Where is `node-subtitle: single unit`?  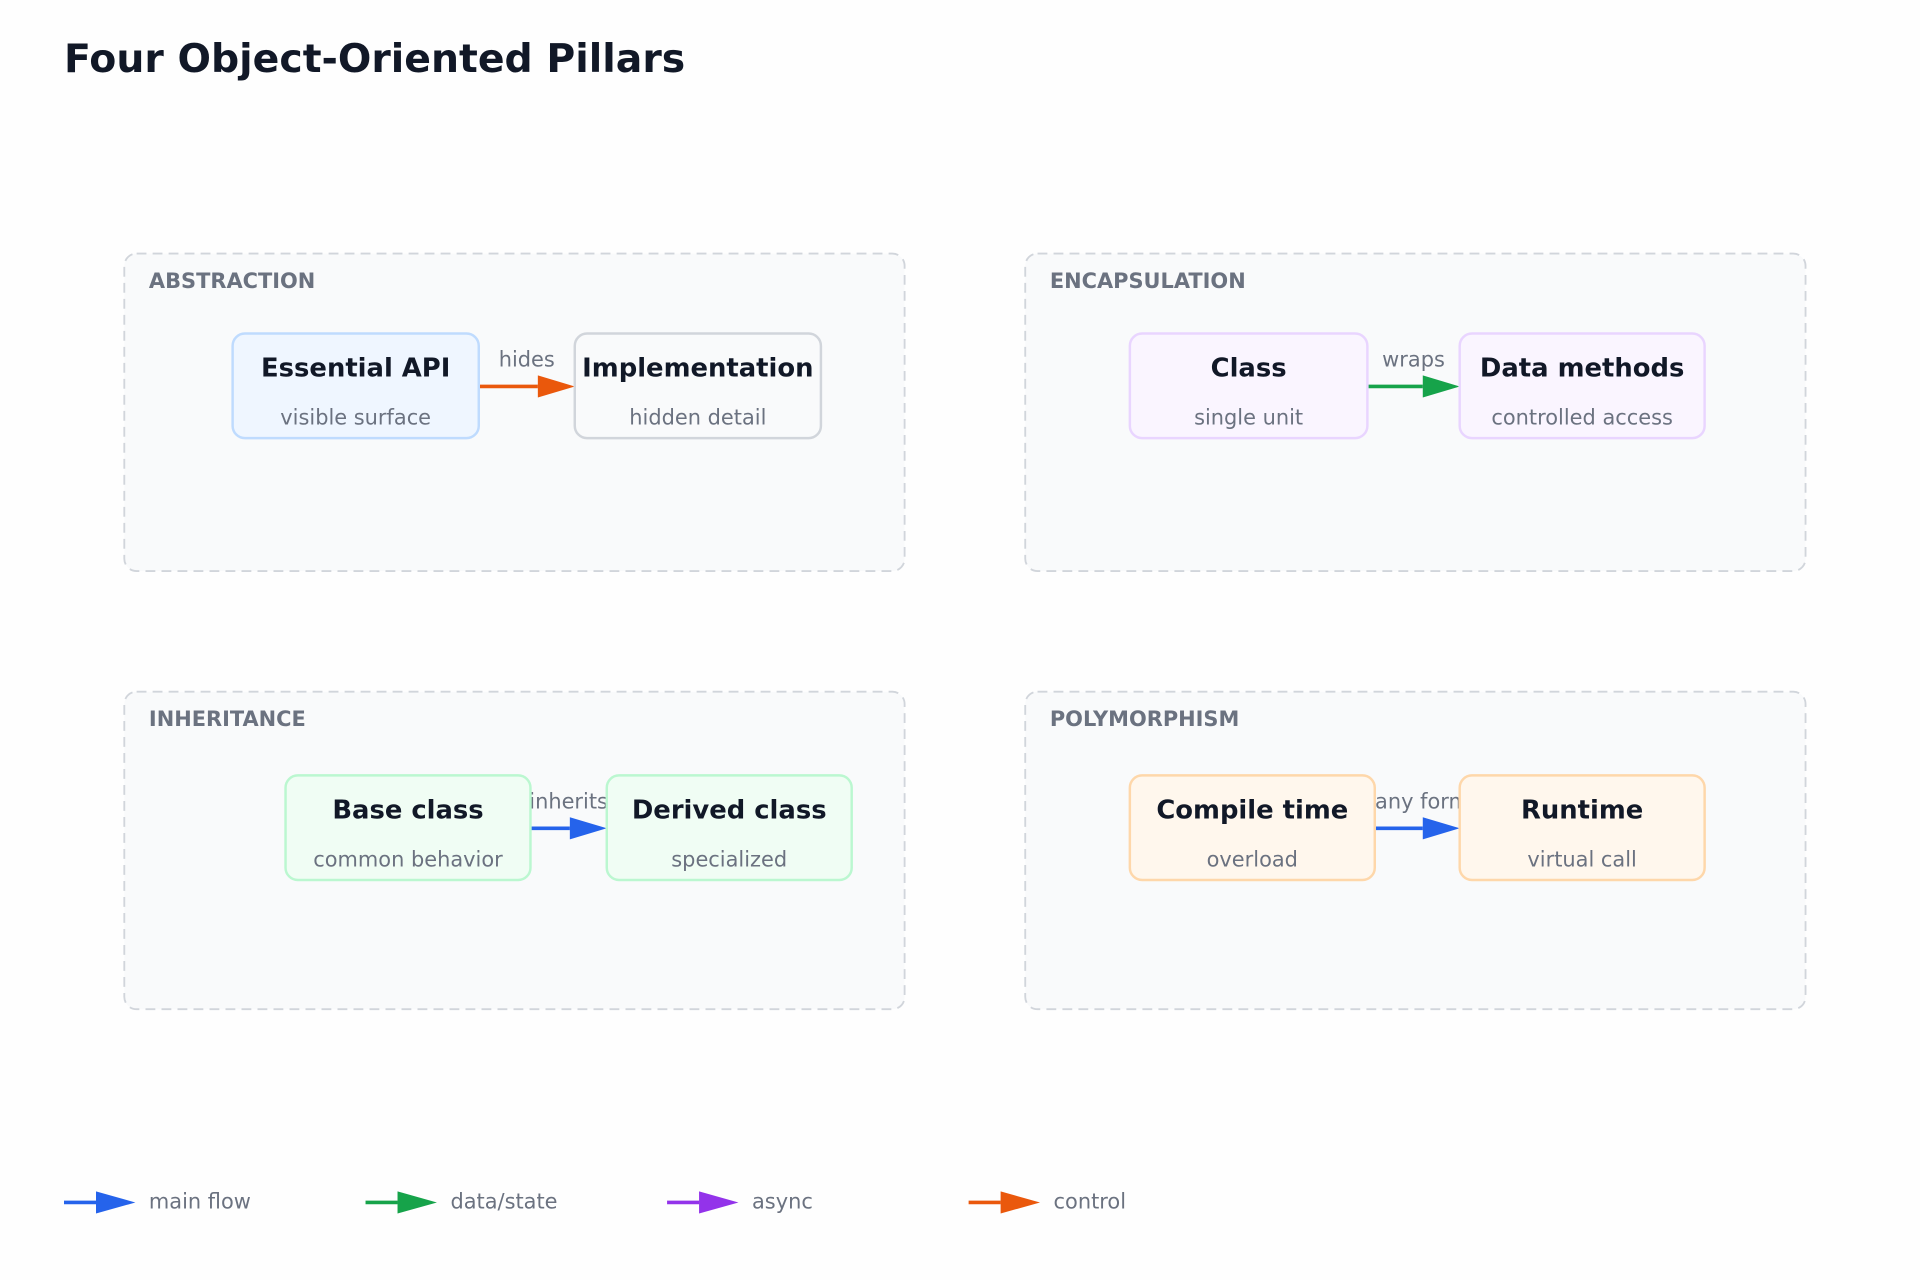 node-subtitle: single unit is located at coordinates (1248, 417).